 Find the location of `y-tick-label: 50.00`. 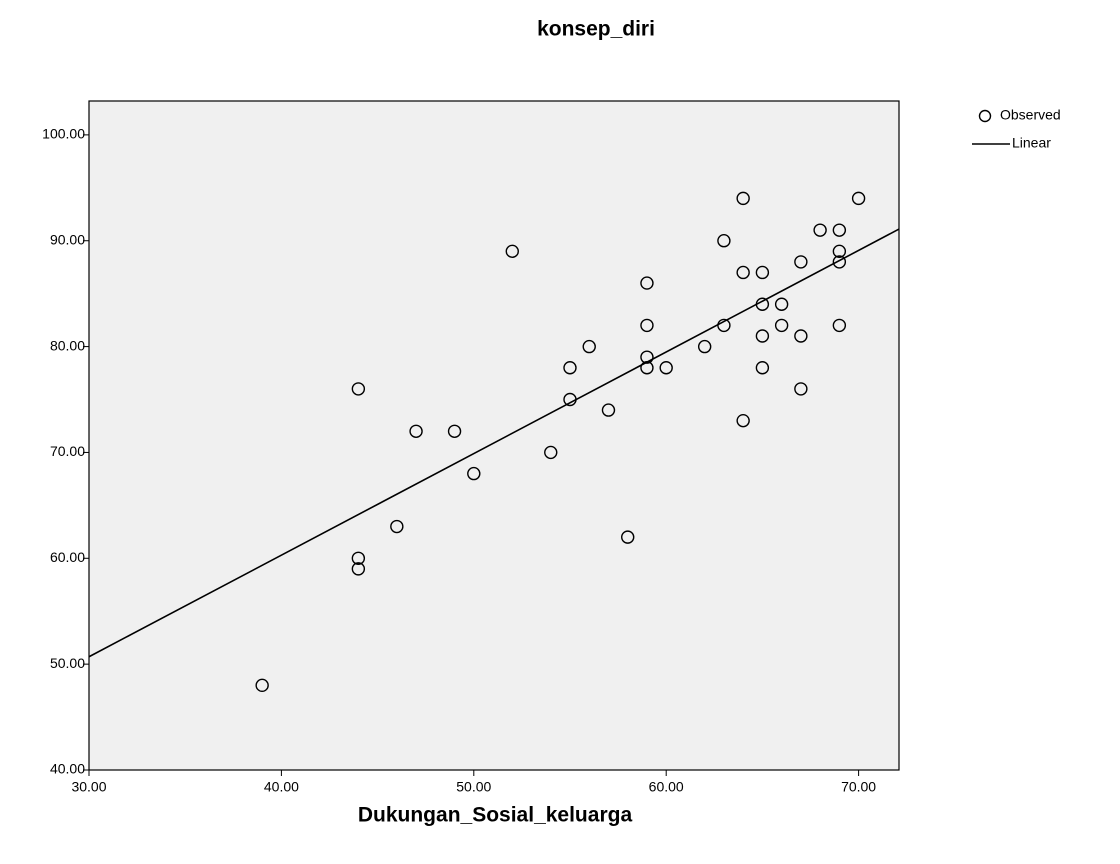

y-tick-label: 50.00 is located at coordinates (67, 663).